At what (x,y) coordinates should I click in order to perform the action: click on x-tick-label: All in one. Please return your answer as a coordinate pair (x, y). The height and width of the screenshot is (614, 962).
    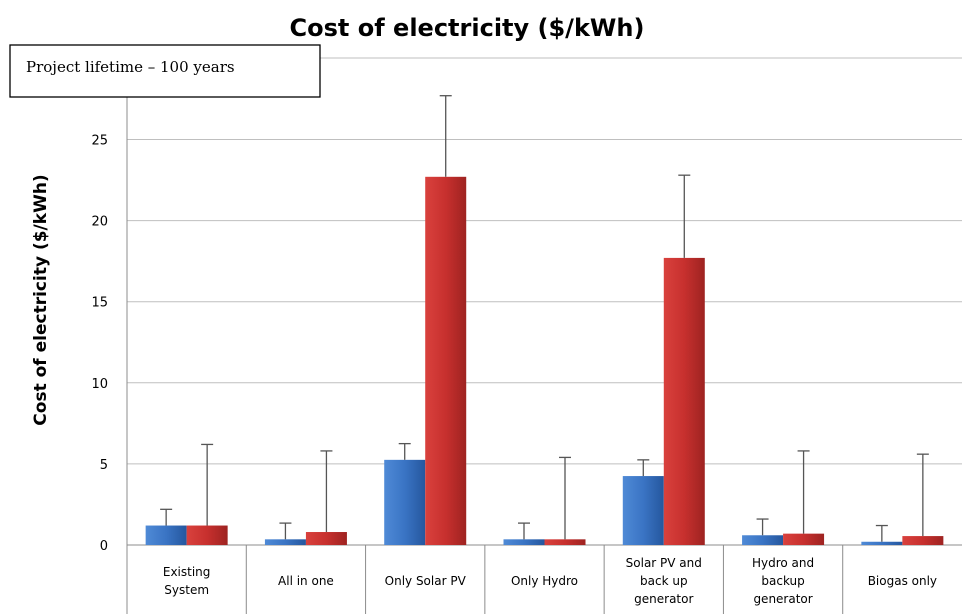
    Looking at the image, I should click on (306, 581).